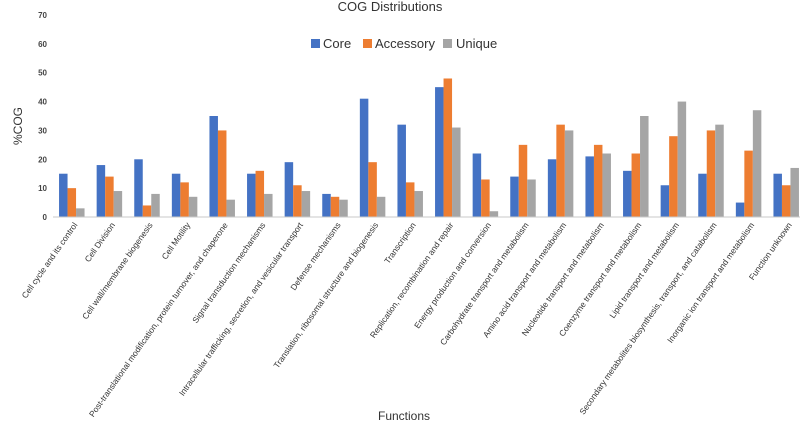 Image resolution: width=800 pixels, height=433 pixels. Describe the element at coordinates (523, 180) in the screenshot. I see `bar-accessory-carbohydrate-transport-and-metabolism` at that location.